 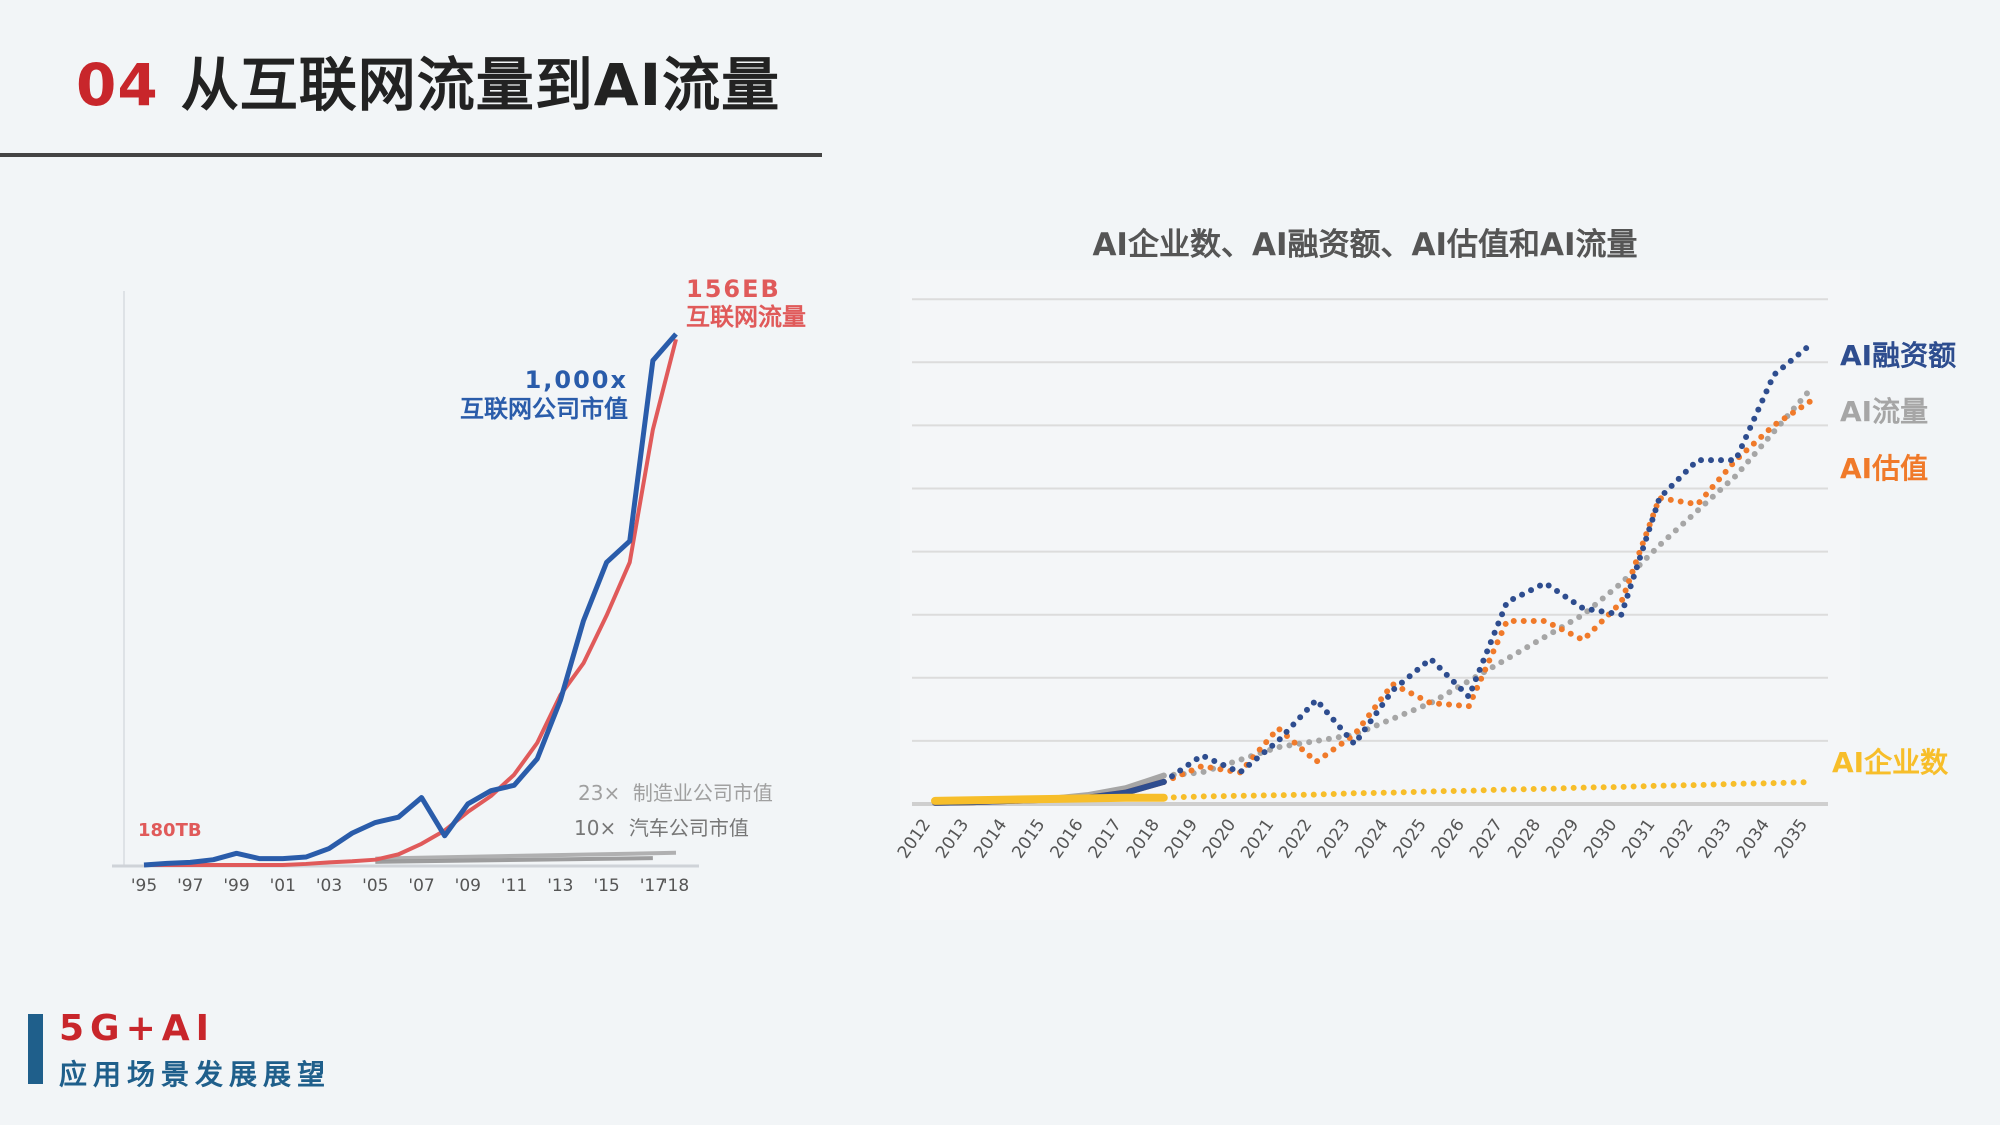 What do you see at coordinates (544, 409) in the screenshot?
I see `market-cap-series-label: 互联网公司市值` at bounding box center [544, 409].